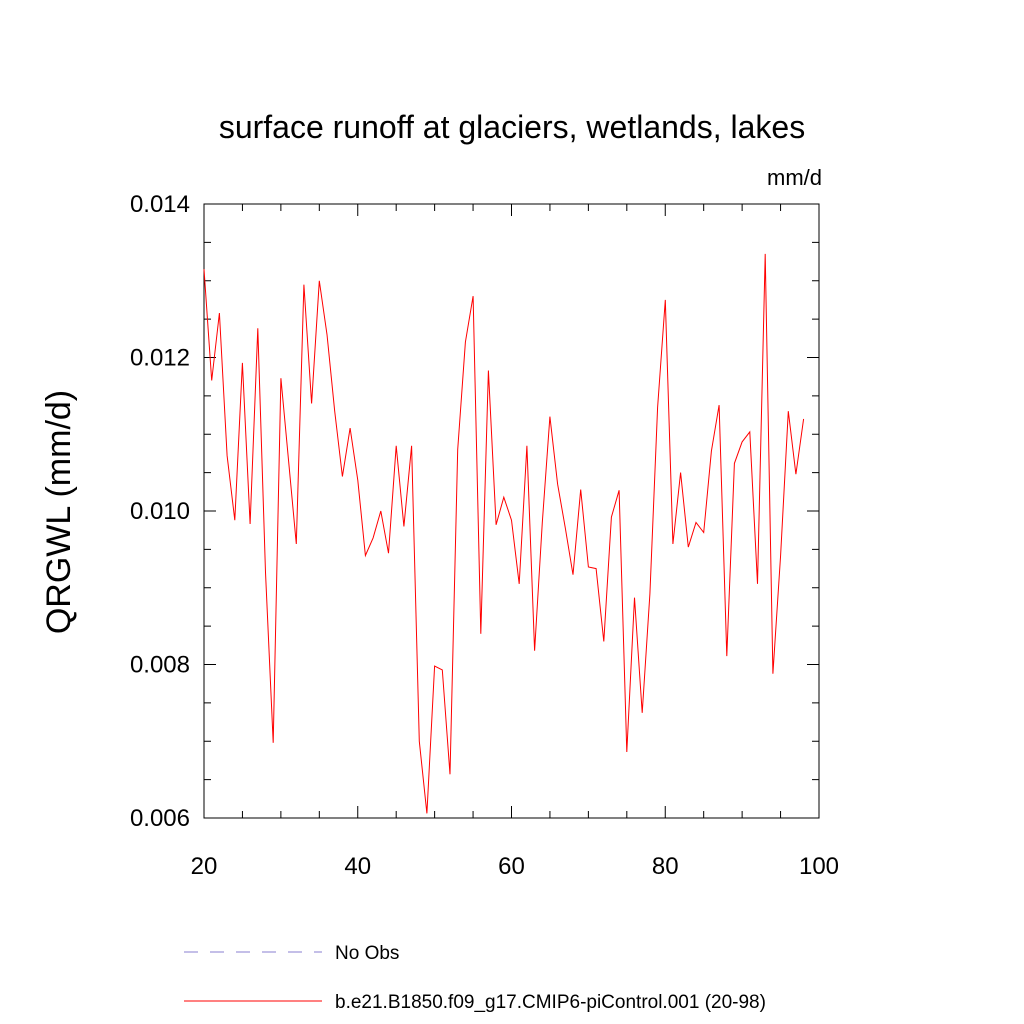 The height and width of the screenshot is (1024, 1024). Describe the element at coordinates (160, 818) in the screenshot. I see `y-tick-label: 0.006` at that location.